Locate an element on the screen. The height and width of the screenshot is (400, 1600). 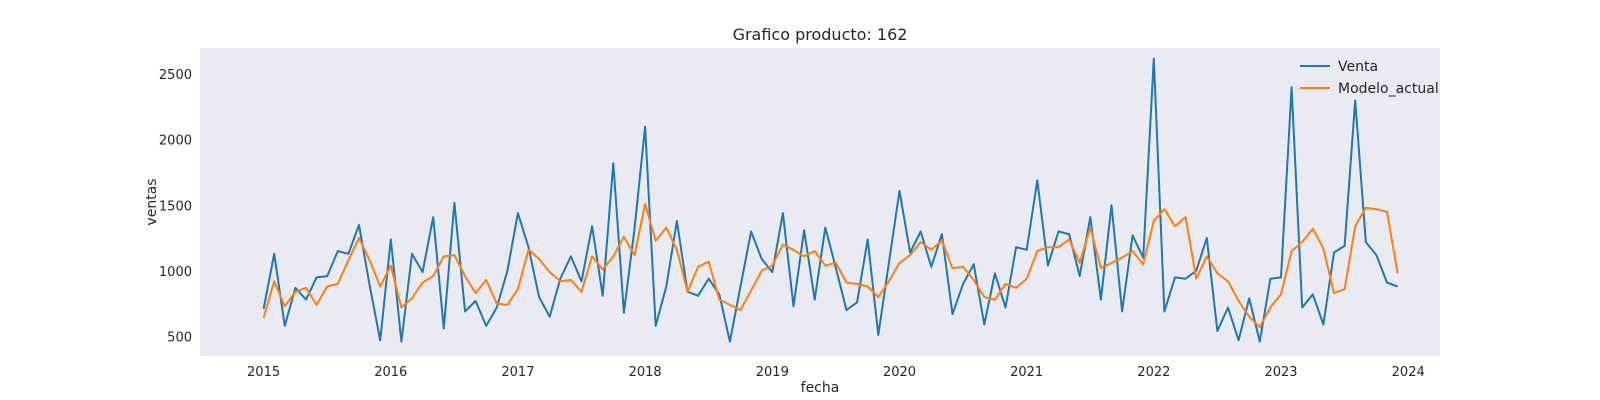
chart-title: Grafico producto: 162 is located at coordinates (820, 34).